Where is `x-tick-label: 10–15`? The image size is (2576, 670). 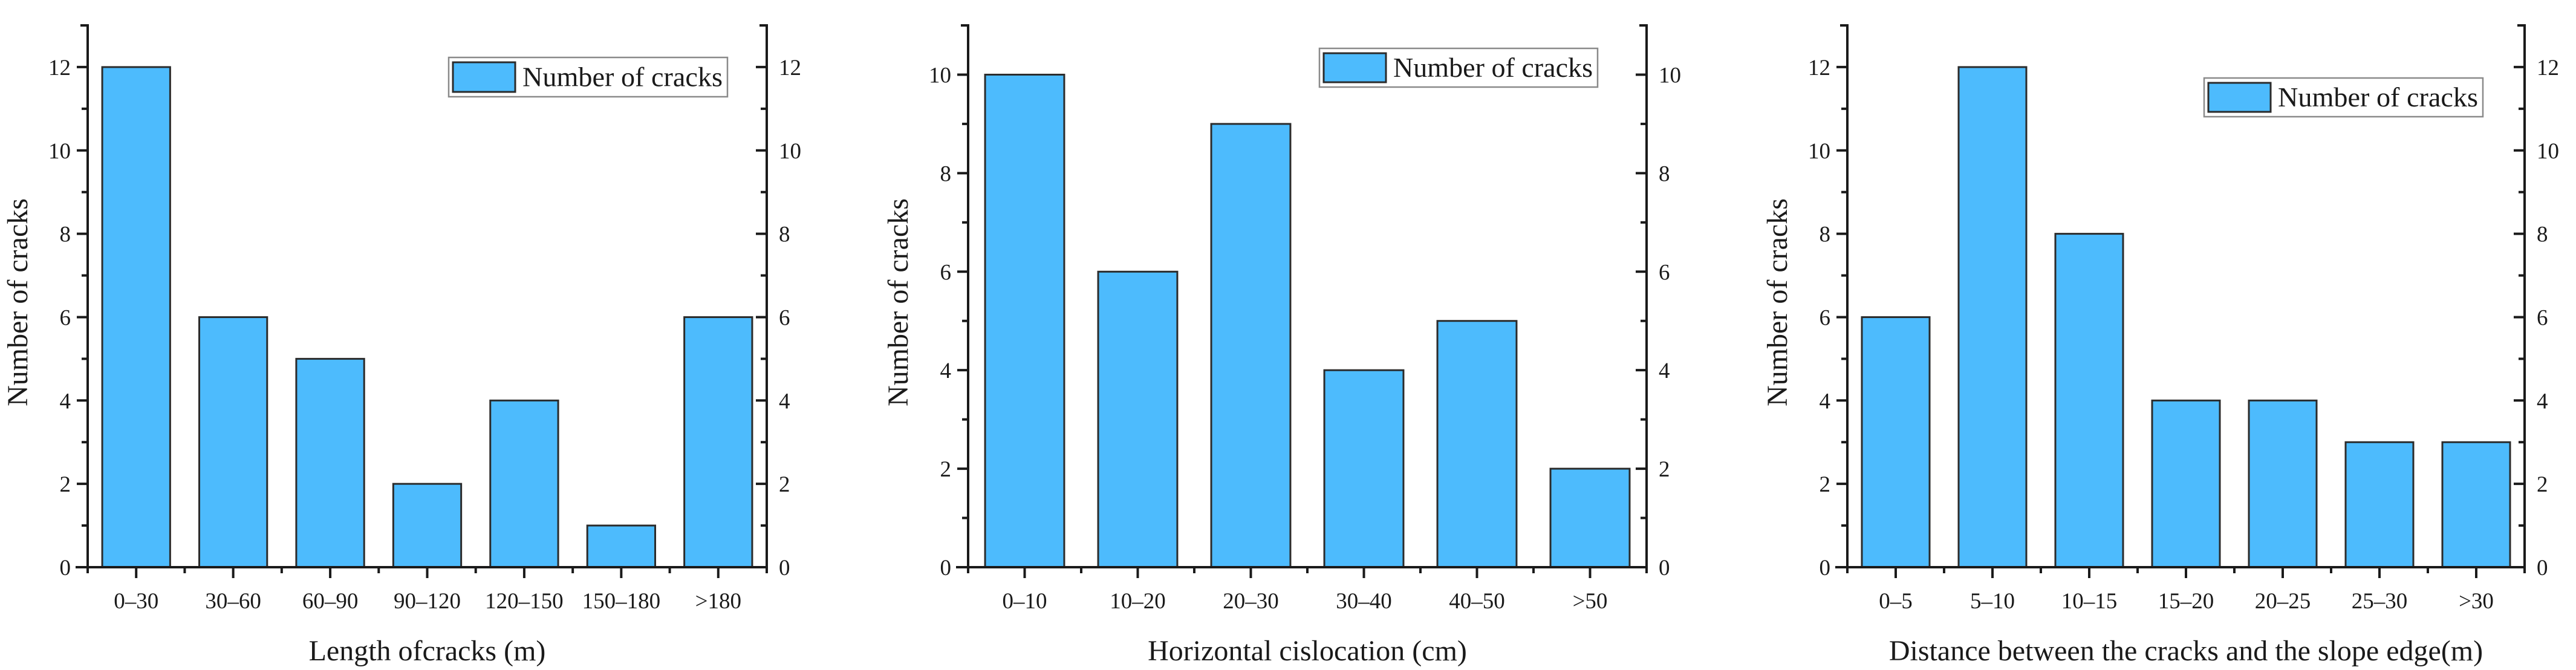
x-tick-label: 10–15 is located at coordinates (2089, 601).